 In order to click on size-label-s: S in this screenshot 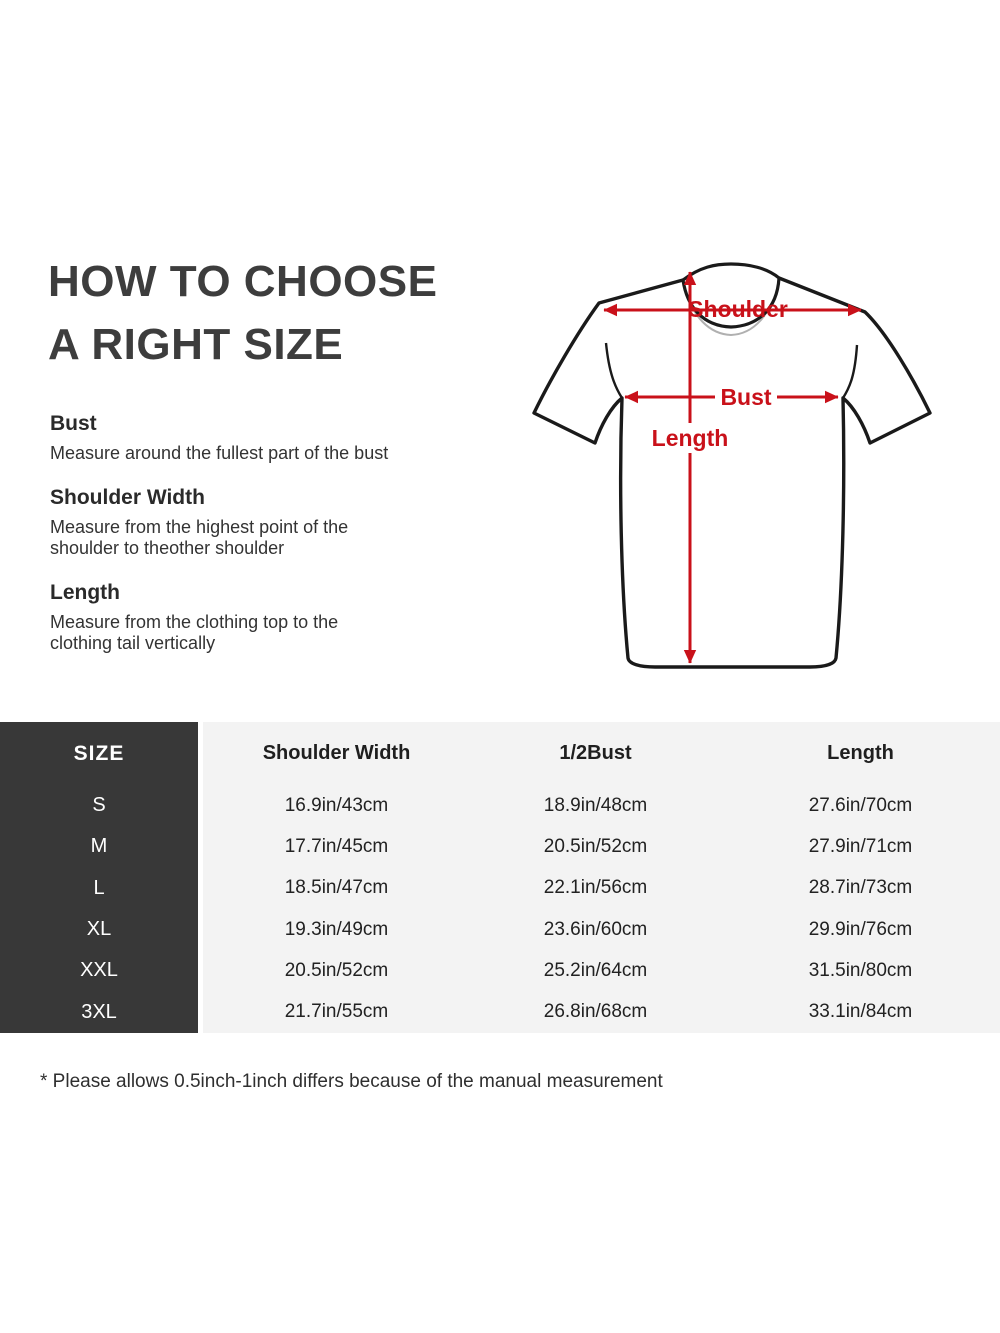, I will do `click(99, 805)`.